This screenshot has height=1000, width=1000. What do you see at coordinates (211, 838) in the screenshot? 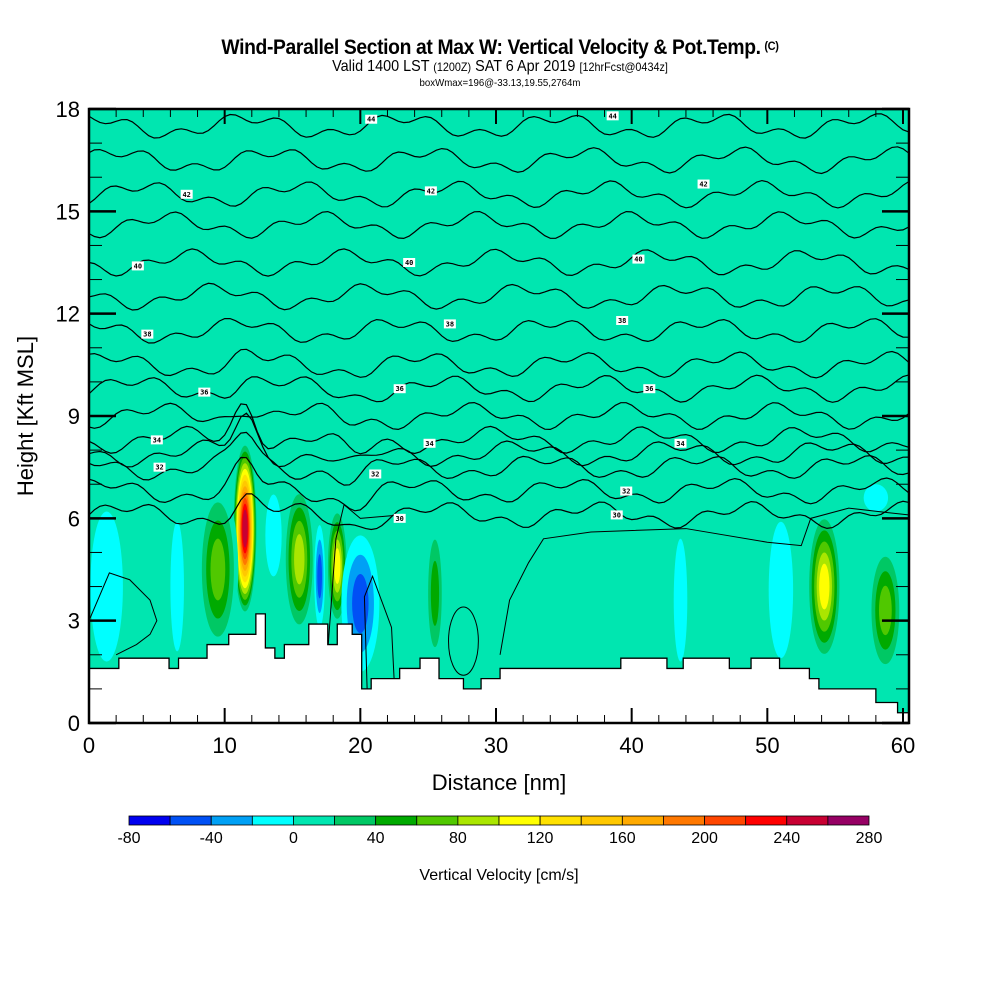
I see `colorbar-tick-label: -40` at bounding box center [211, 838].